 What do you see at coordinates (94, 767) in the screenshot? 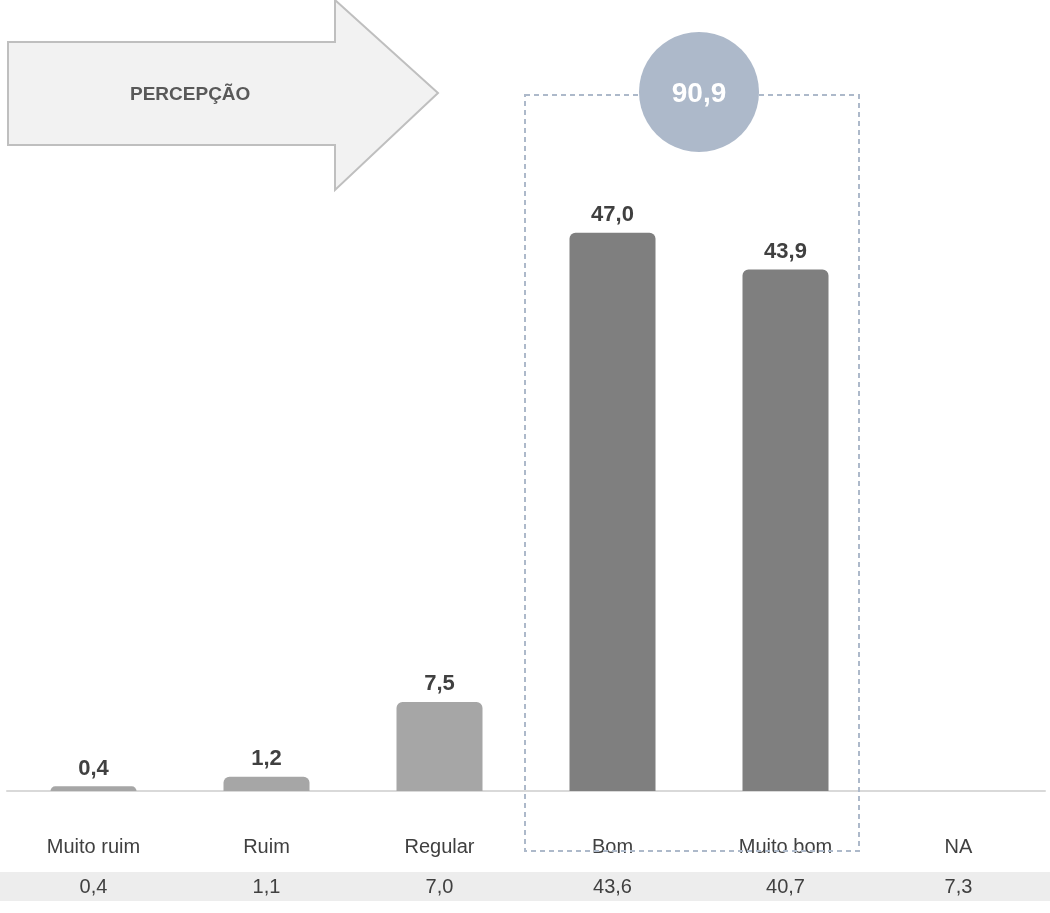
I see `data-label: 0,4` at bounding box center [94, 767].